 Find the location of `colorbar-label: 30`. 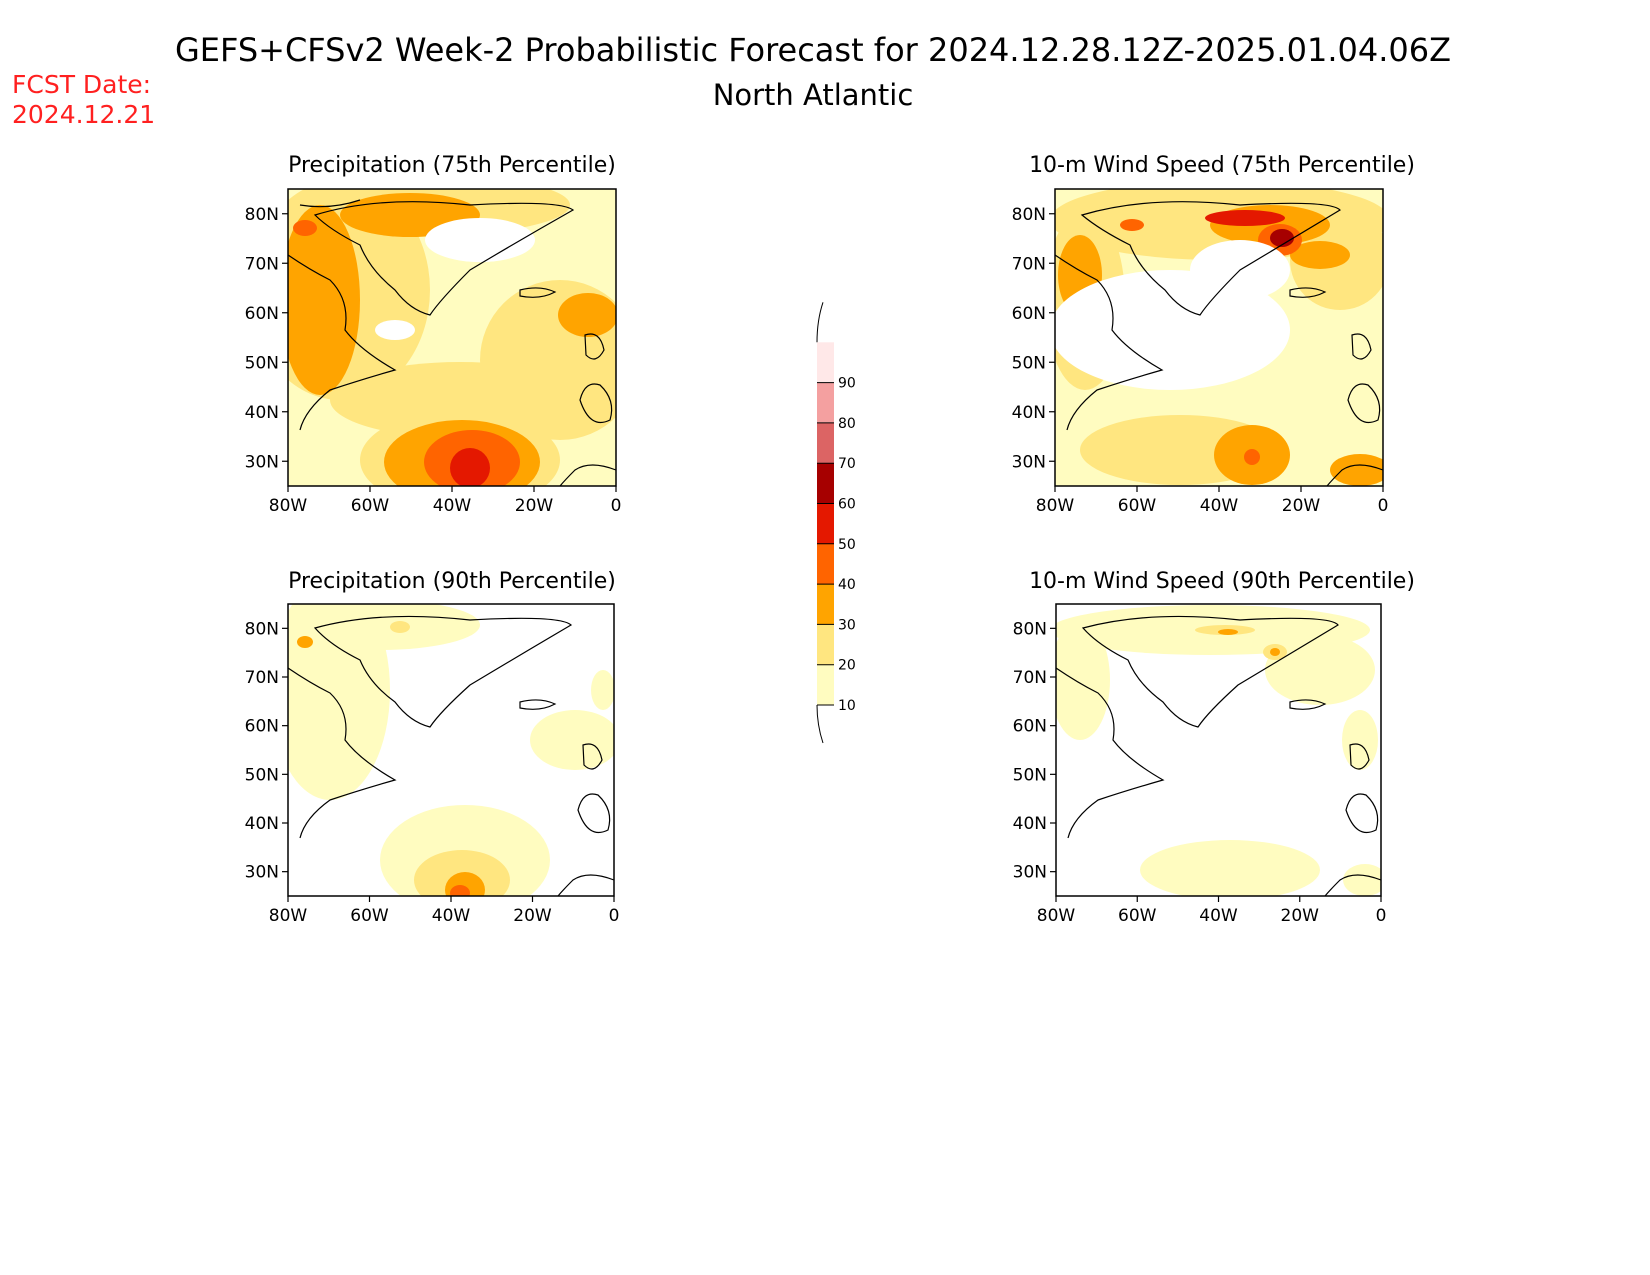

colorbar-label: 30 is located at coordinates (847, 625).